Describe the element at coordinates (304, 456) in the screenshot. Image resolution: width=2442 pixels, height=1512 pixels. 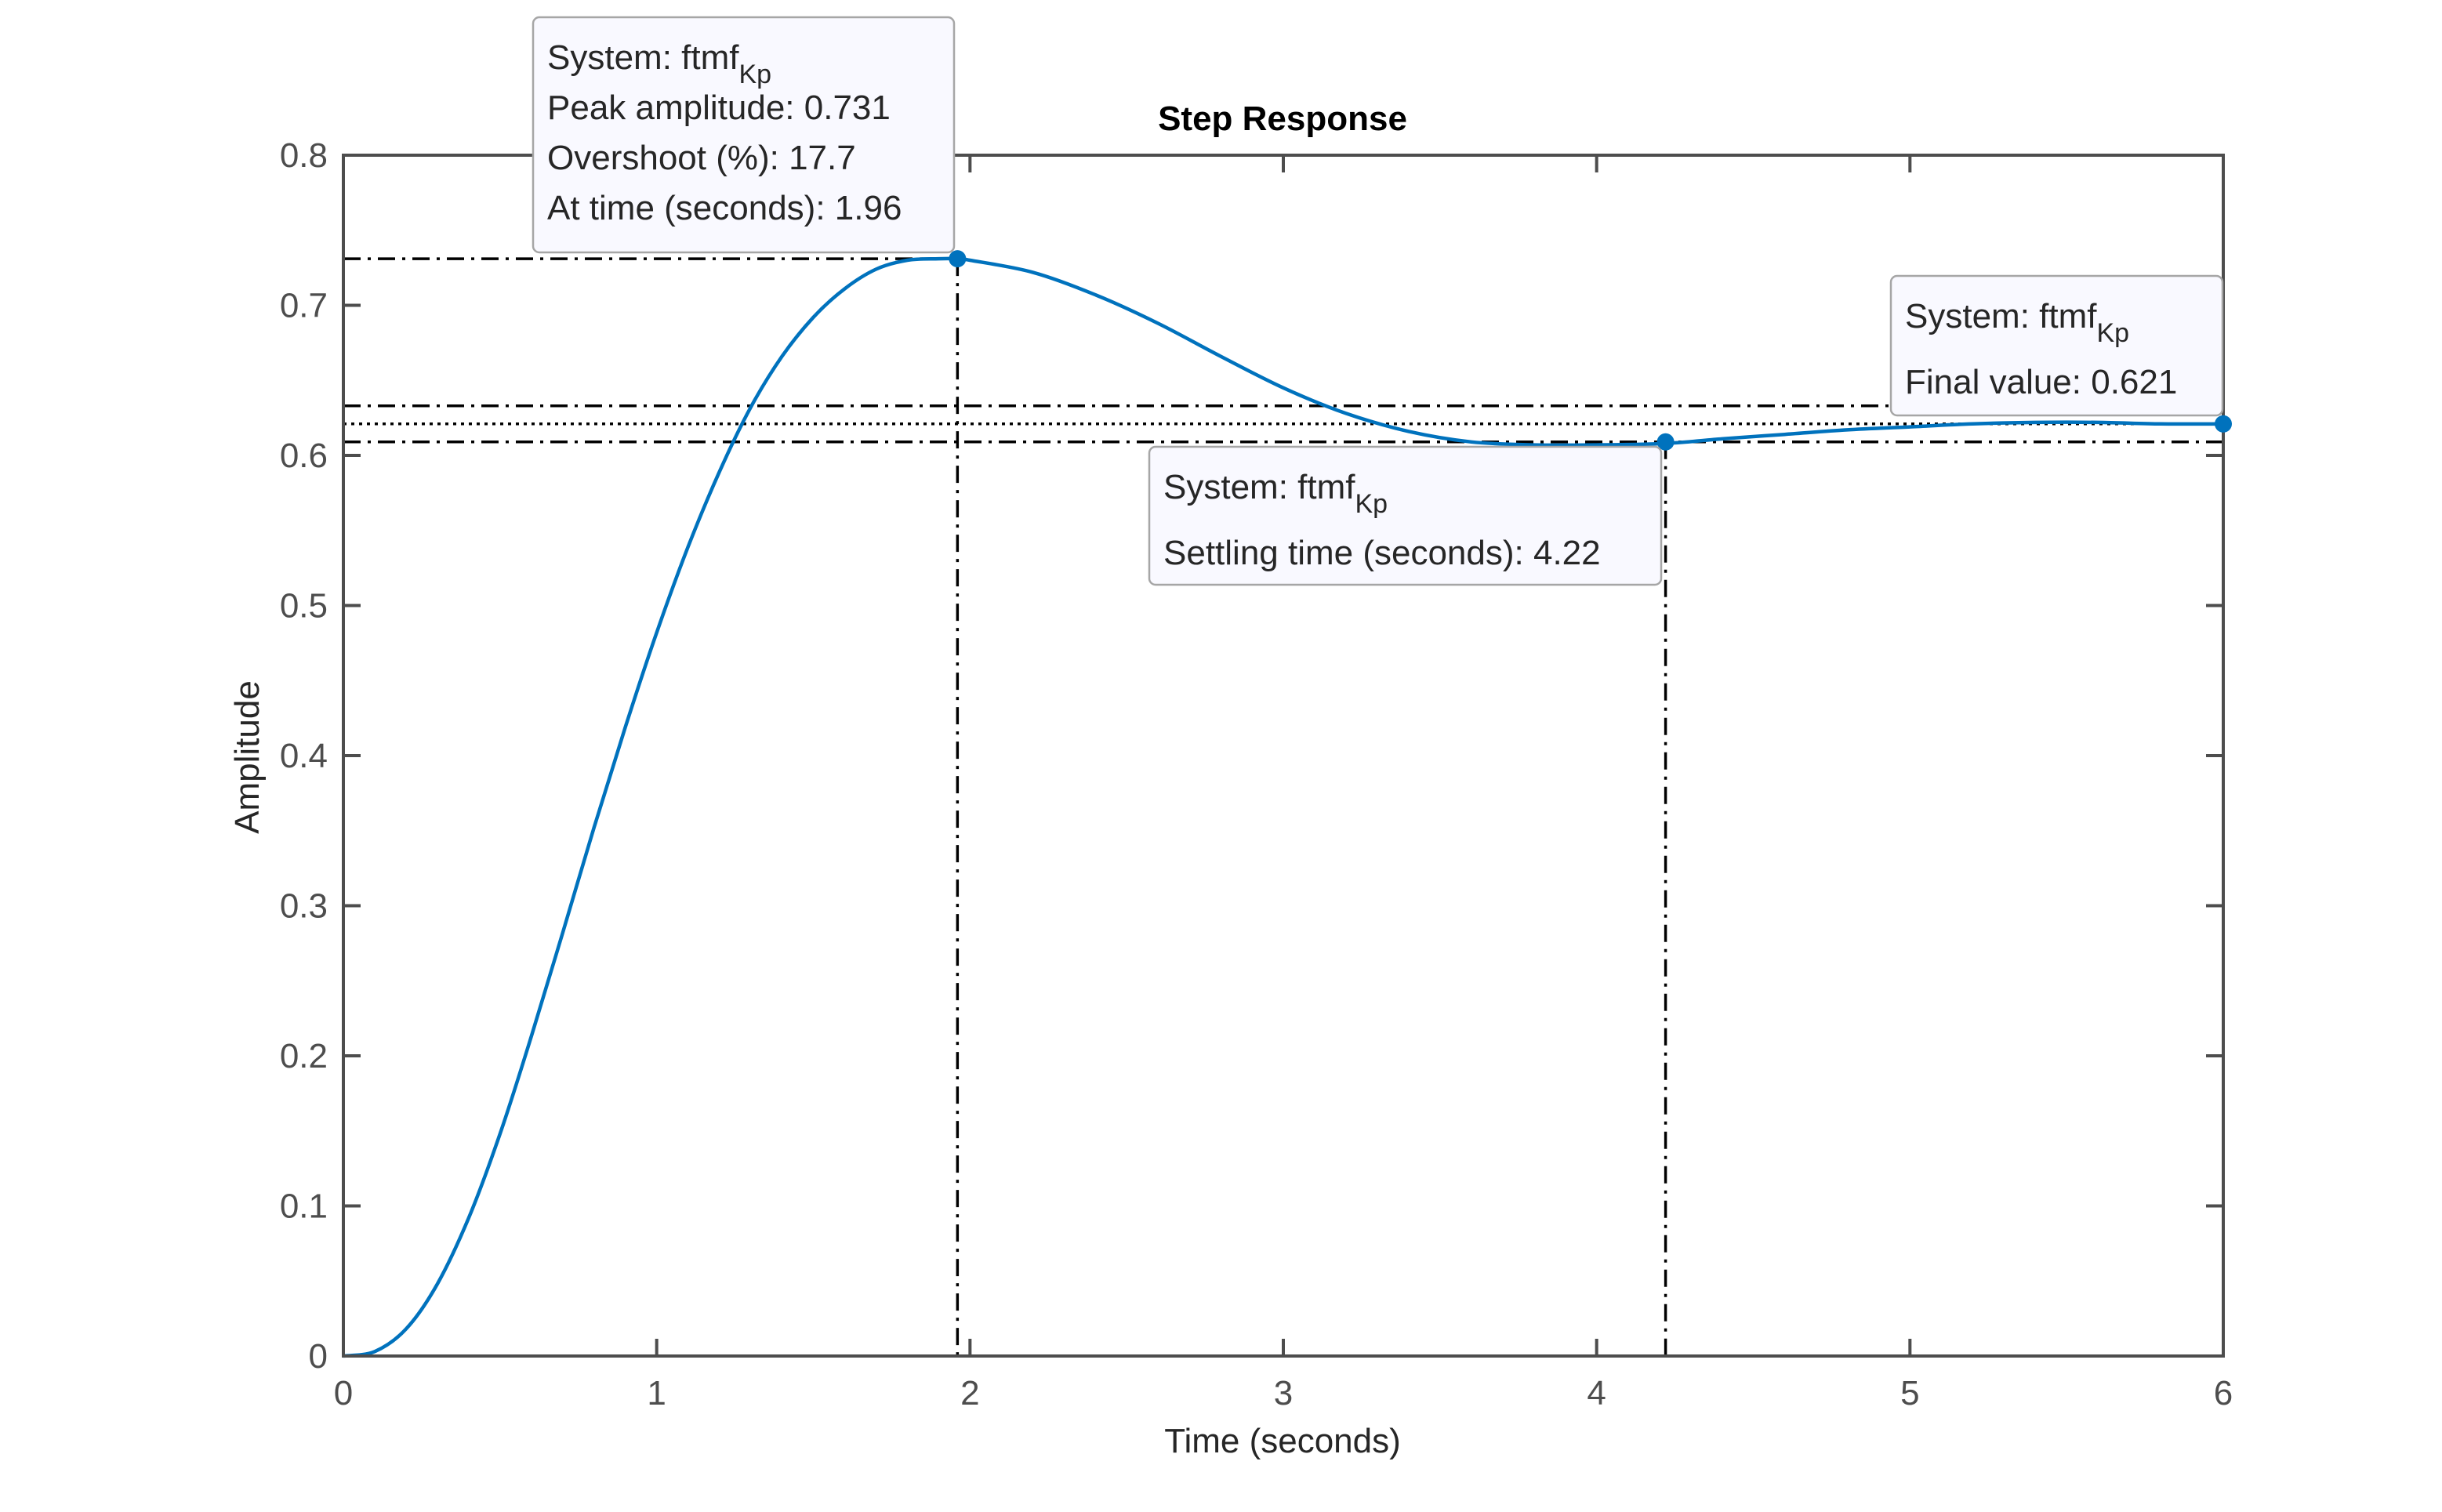
I see `y-tick-label: 0.6` at that location.